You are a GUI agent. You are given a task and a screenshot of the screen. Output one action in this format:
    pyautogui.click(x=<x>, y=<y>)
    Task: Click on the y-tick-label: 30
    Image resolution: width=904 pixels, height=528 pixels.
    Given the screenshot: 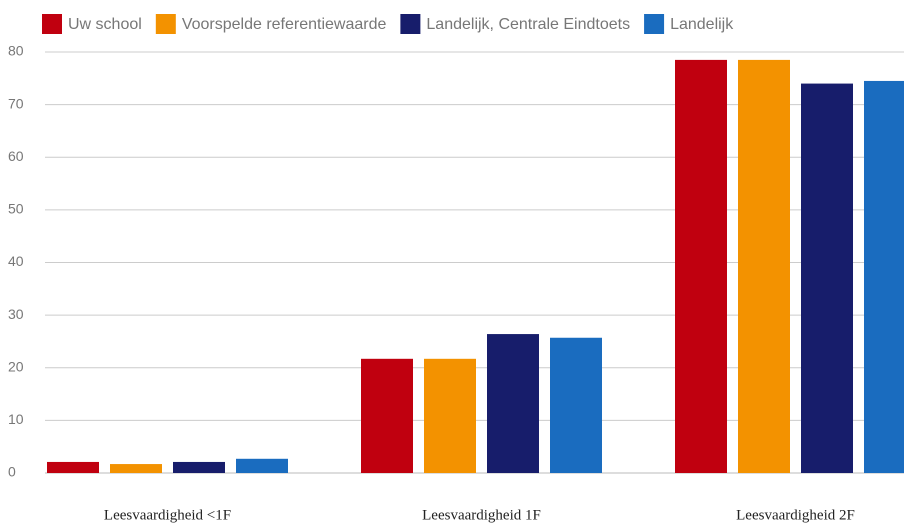 What is the action you would take?
    pyautogui.click(x=16, y=314)
    